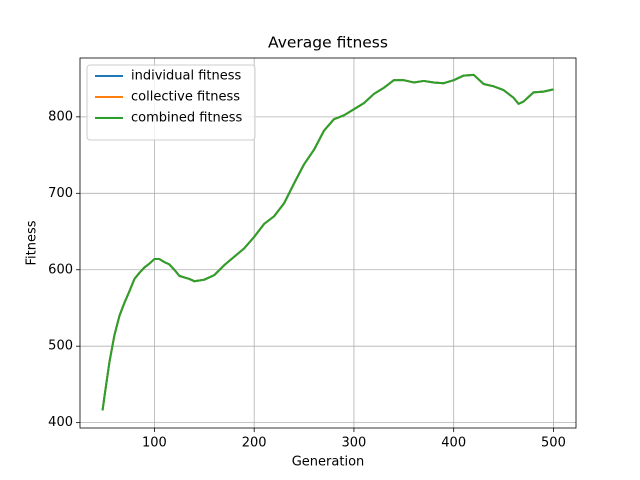 The image size is (640, 480). Describe the element at coordinates (254, 443) in the screenshot. I see `x-tick-label: 200` at that location.